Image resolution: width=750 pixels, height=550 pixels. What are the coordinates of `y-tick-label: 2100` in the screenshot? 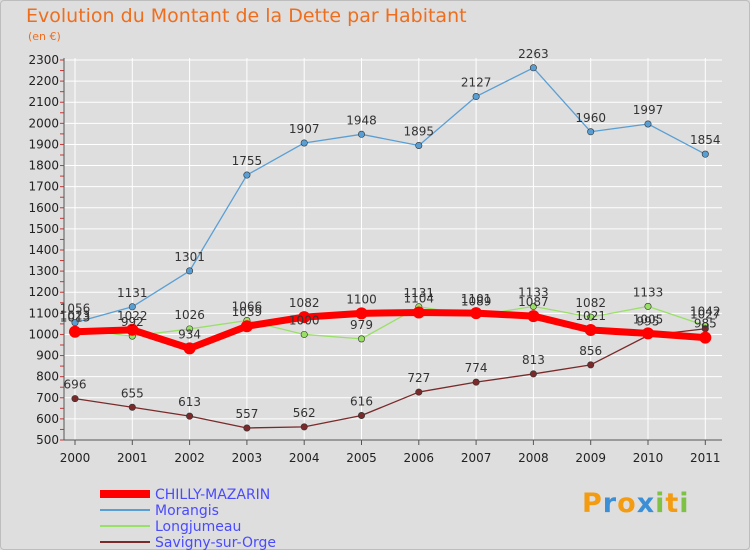 It's located at (43, 102).